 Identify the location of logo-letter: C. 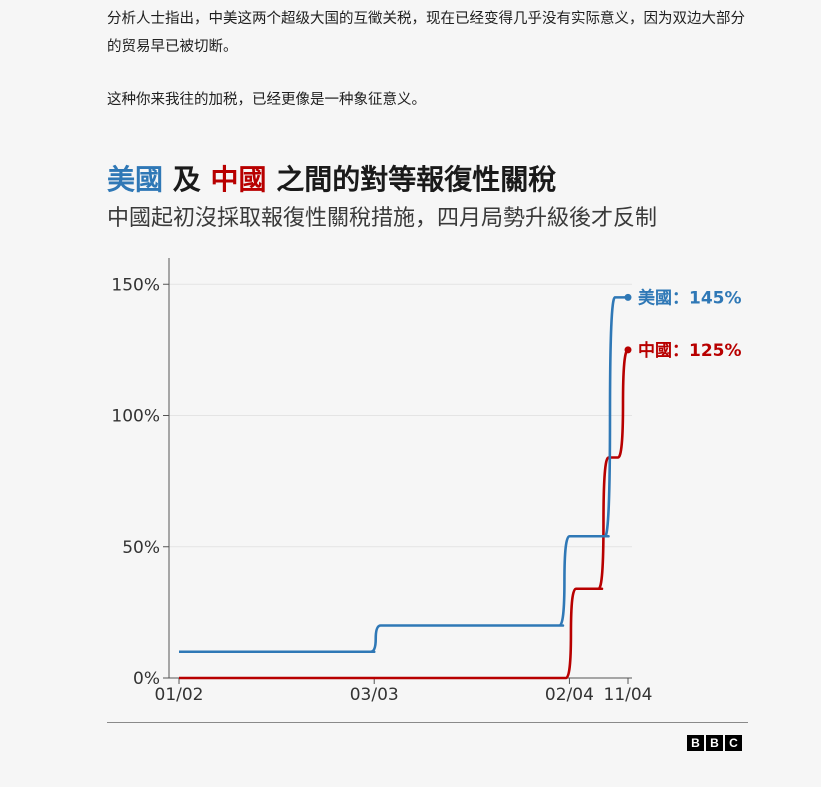
(733, 743).